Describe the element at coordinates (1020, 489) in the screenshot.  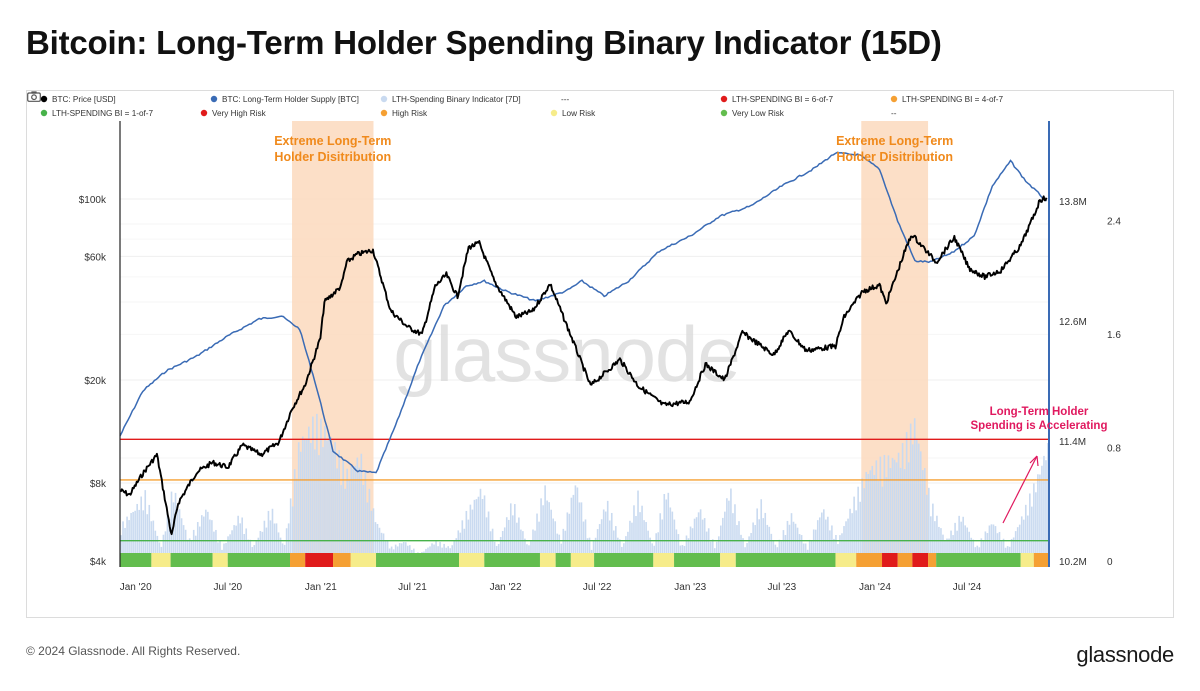
I see `arrow-annotation-line` at that location.